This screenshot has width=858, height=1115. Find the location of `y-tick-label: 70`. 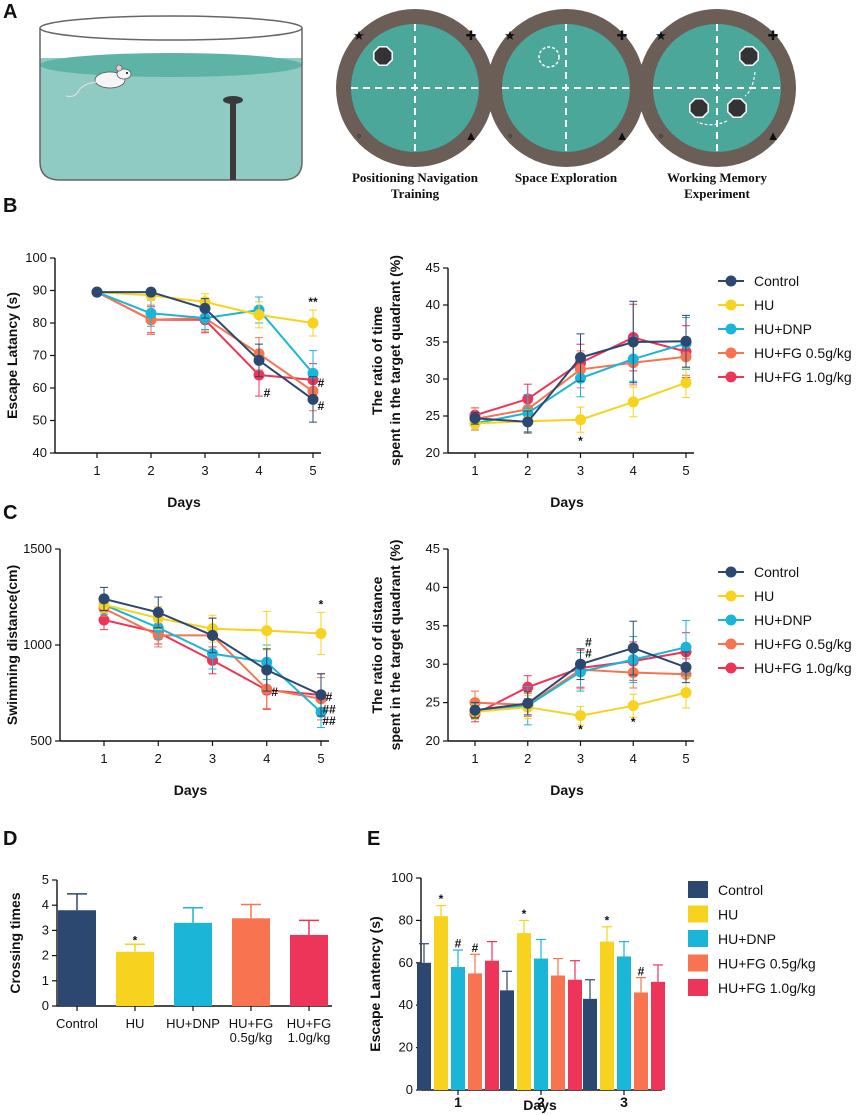

y-tick-label: 70 is located at coordinates (40, 355).